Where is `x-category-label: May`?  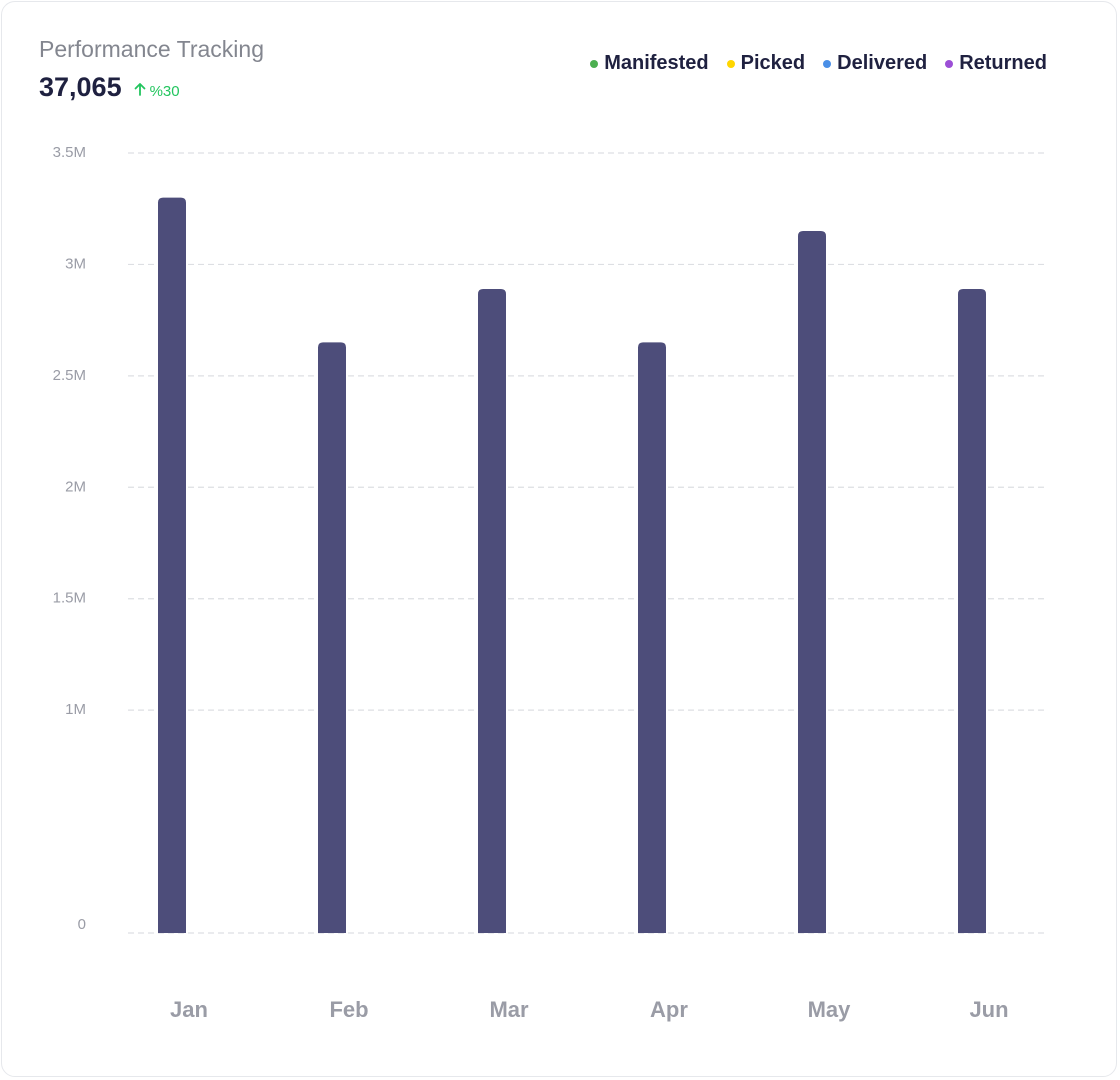 x-category-label: May is located at coordinates (830, 1009).